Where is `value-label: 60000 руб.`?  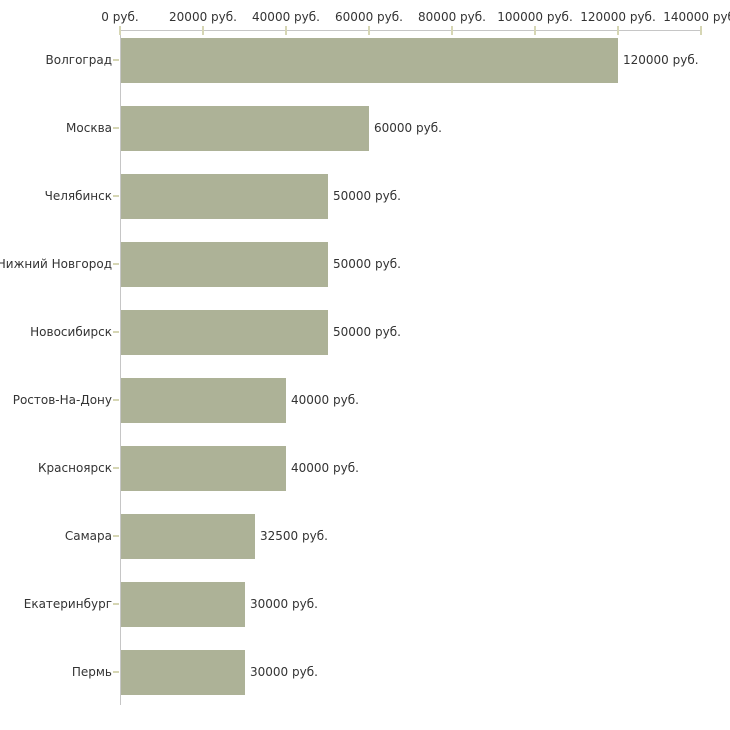 value-label: 60000 руб. is located at coordinates (408, 128).